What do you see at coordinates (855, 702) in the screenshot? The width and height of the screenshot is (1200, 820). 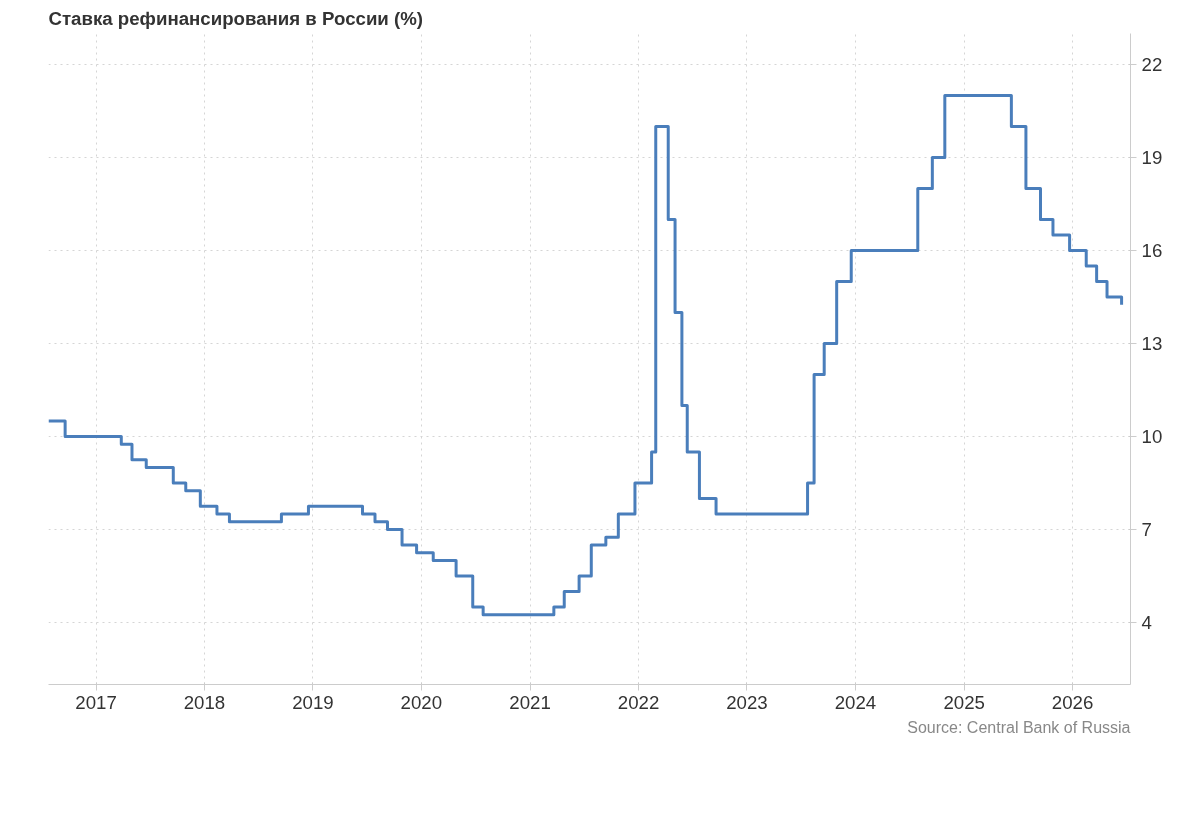 I see `x-tick-label: 2024` at bounding box center [855, 702].